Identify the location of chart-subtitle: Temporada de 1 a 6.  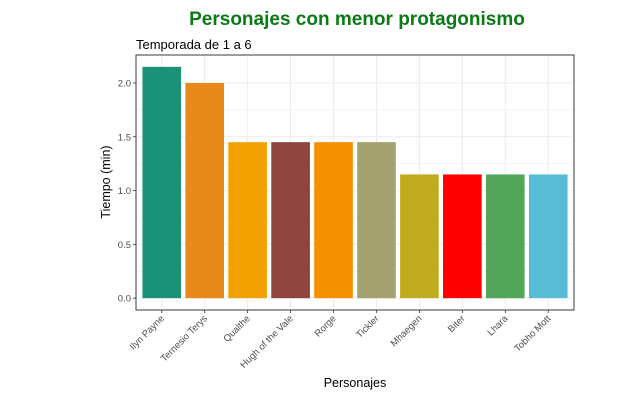
(194, 44).